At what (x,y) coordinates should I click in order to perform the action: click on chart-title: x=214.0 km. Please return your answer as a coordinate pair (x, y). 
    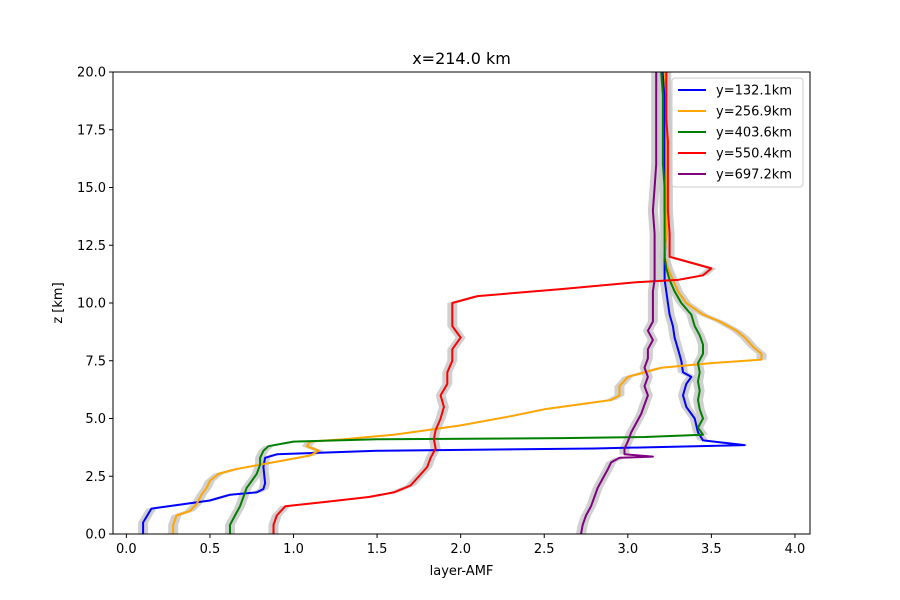
    Looking at the image, I should click on (461, 58).